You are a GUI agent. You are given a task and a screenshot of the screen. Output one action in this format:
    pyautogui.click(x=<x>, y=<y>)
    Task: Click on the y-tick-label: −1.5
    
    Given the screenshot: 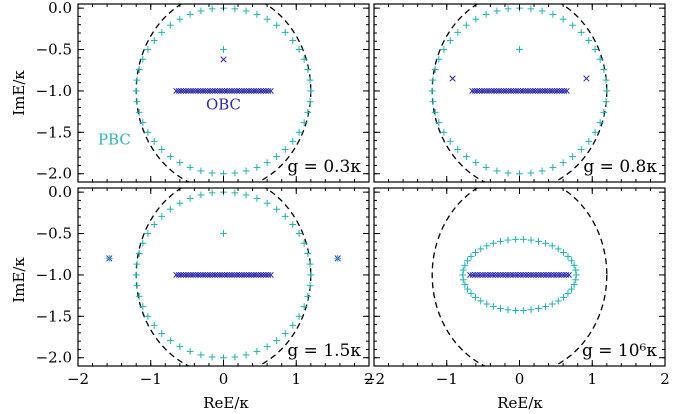 What is the action you would take?
    pyautogui.click(x=54, y=132)
    